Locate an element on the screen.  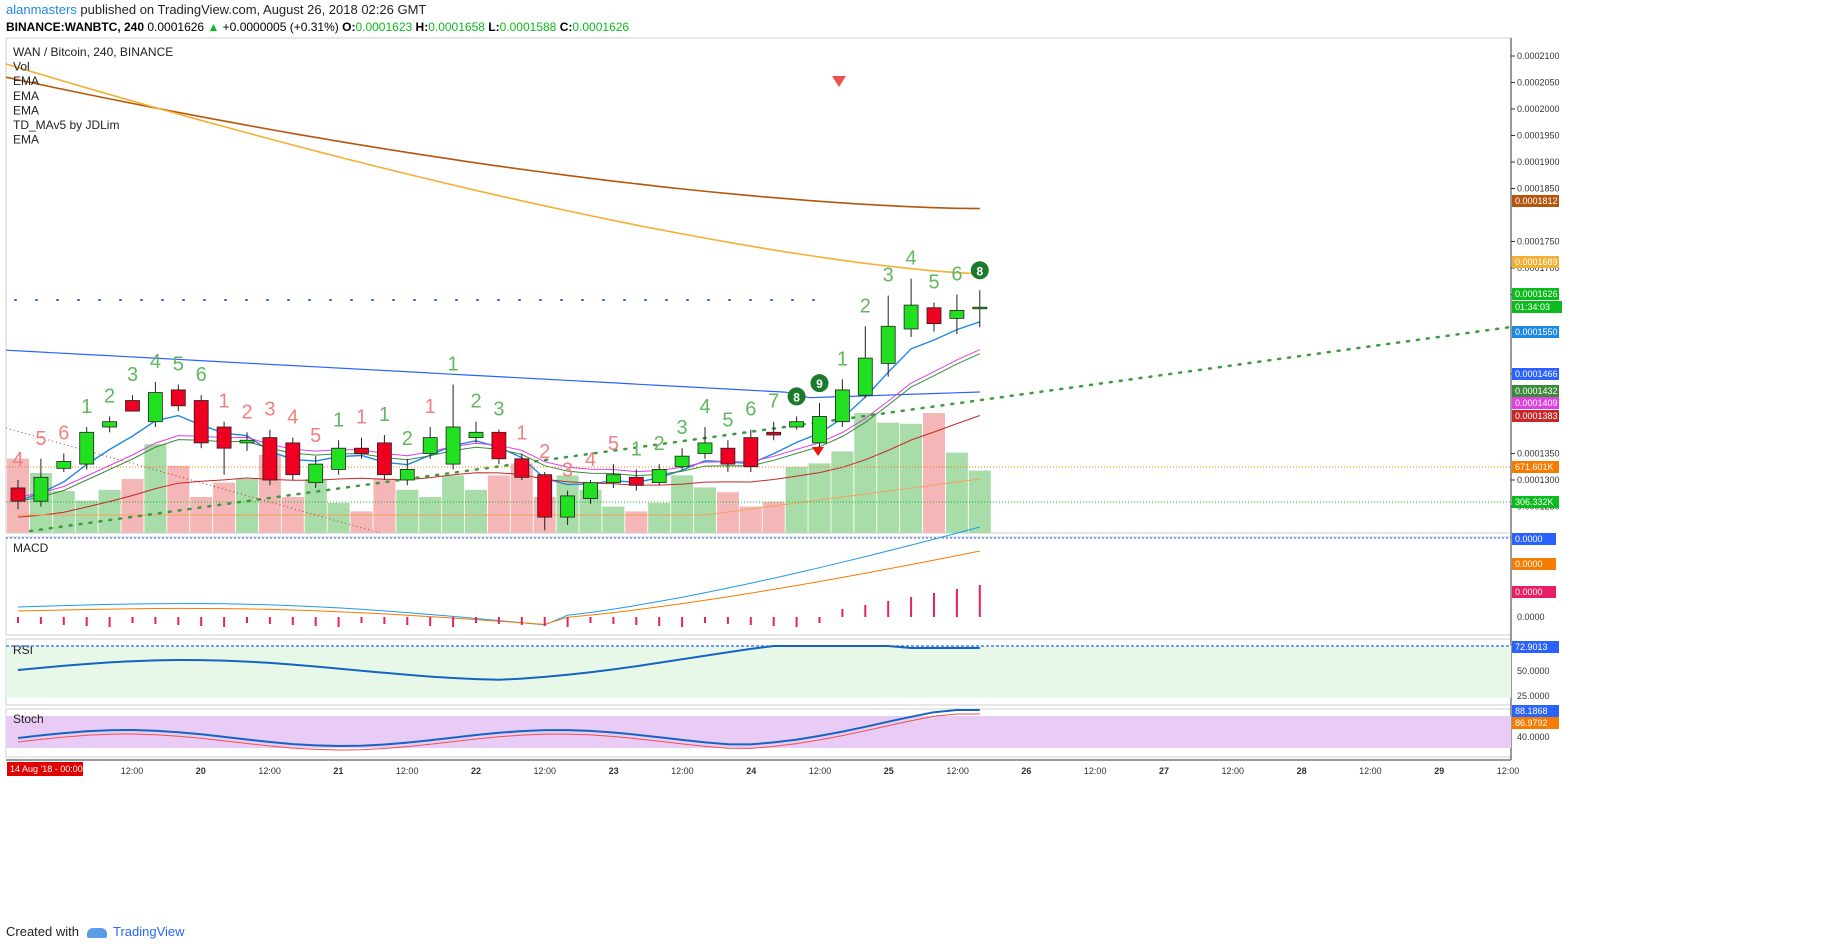
rsi-tag-label: 72.9013 is located at coordinates (1531, 647).